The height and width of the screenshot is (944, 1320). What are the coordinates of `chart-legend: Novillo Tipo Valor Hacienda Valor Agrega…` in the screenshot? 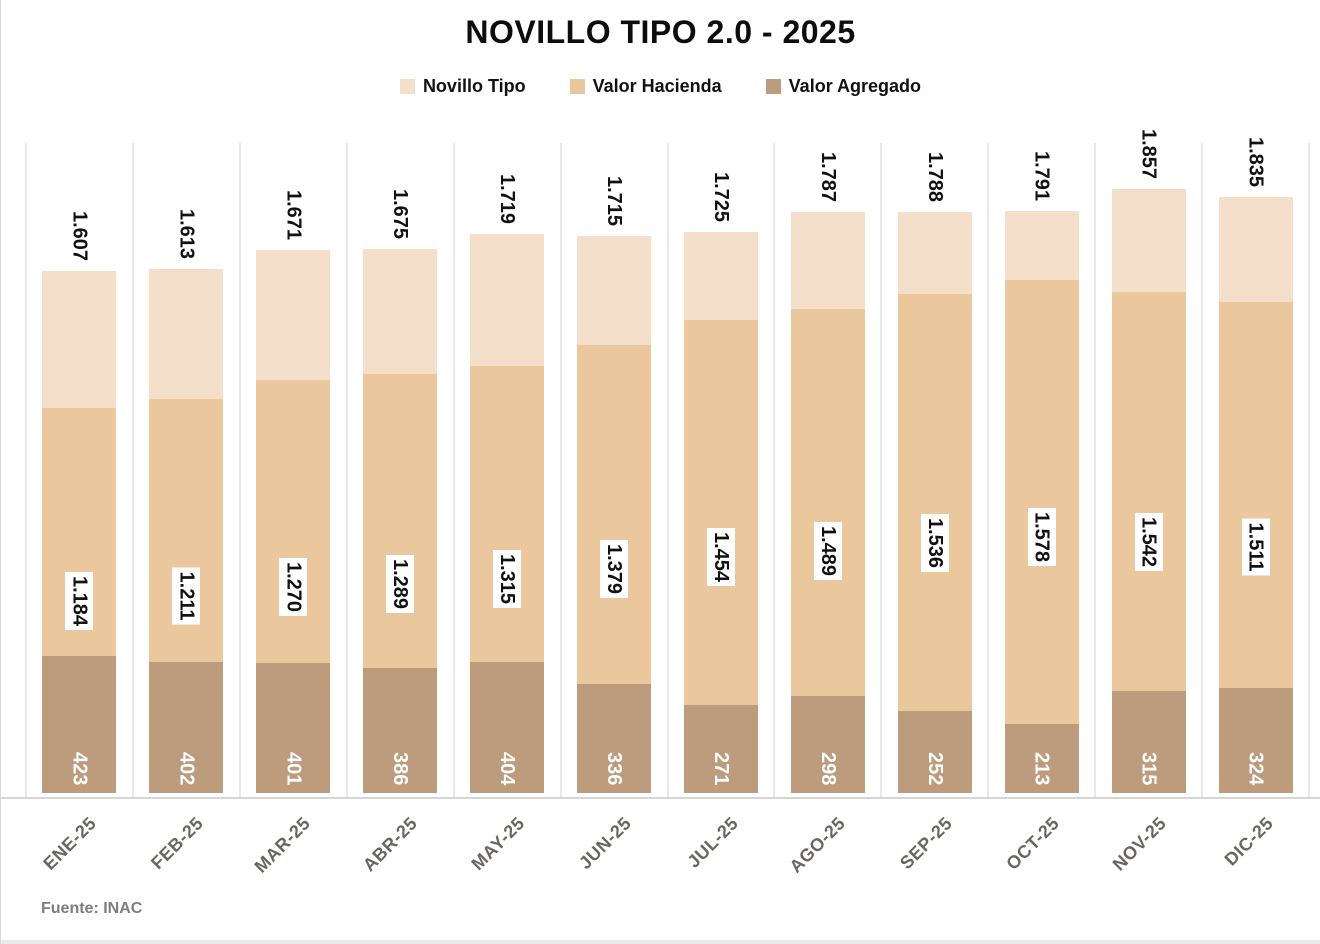 It's located at (660, 86).